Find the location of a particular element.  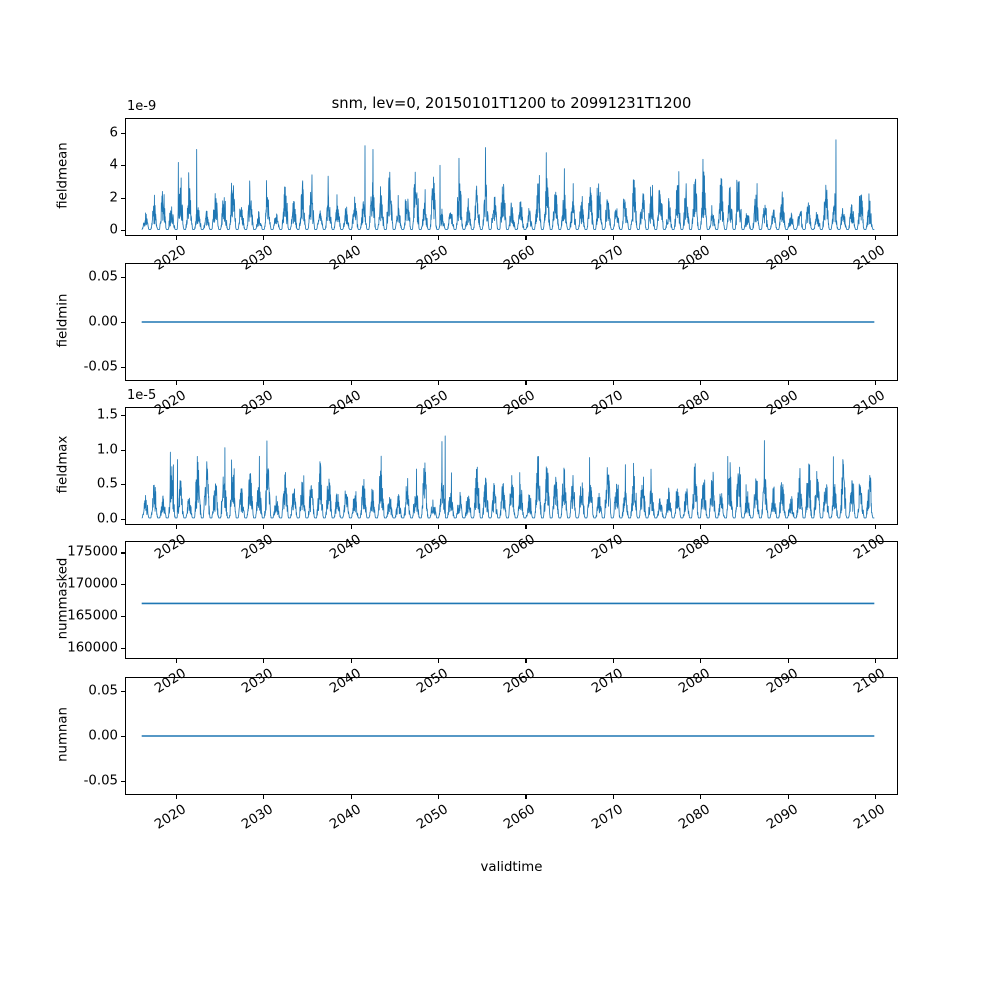

subplot-fieldmax is located at coordinates (511, 466).